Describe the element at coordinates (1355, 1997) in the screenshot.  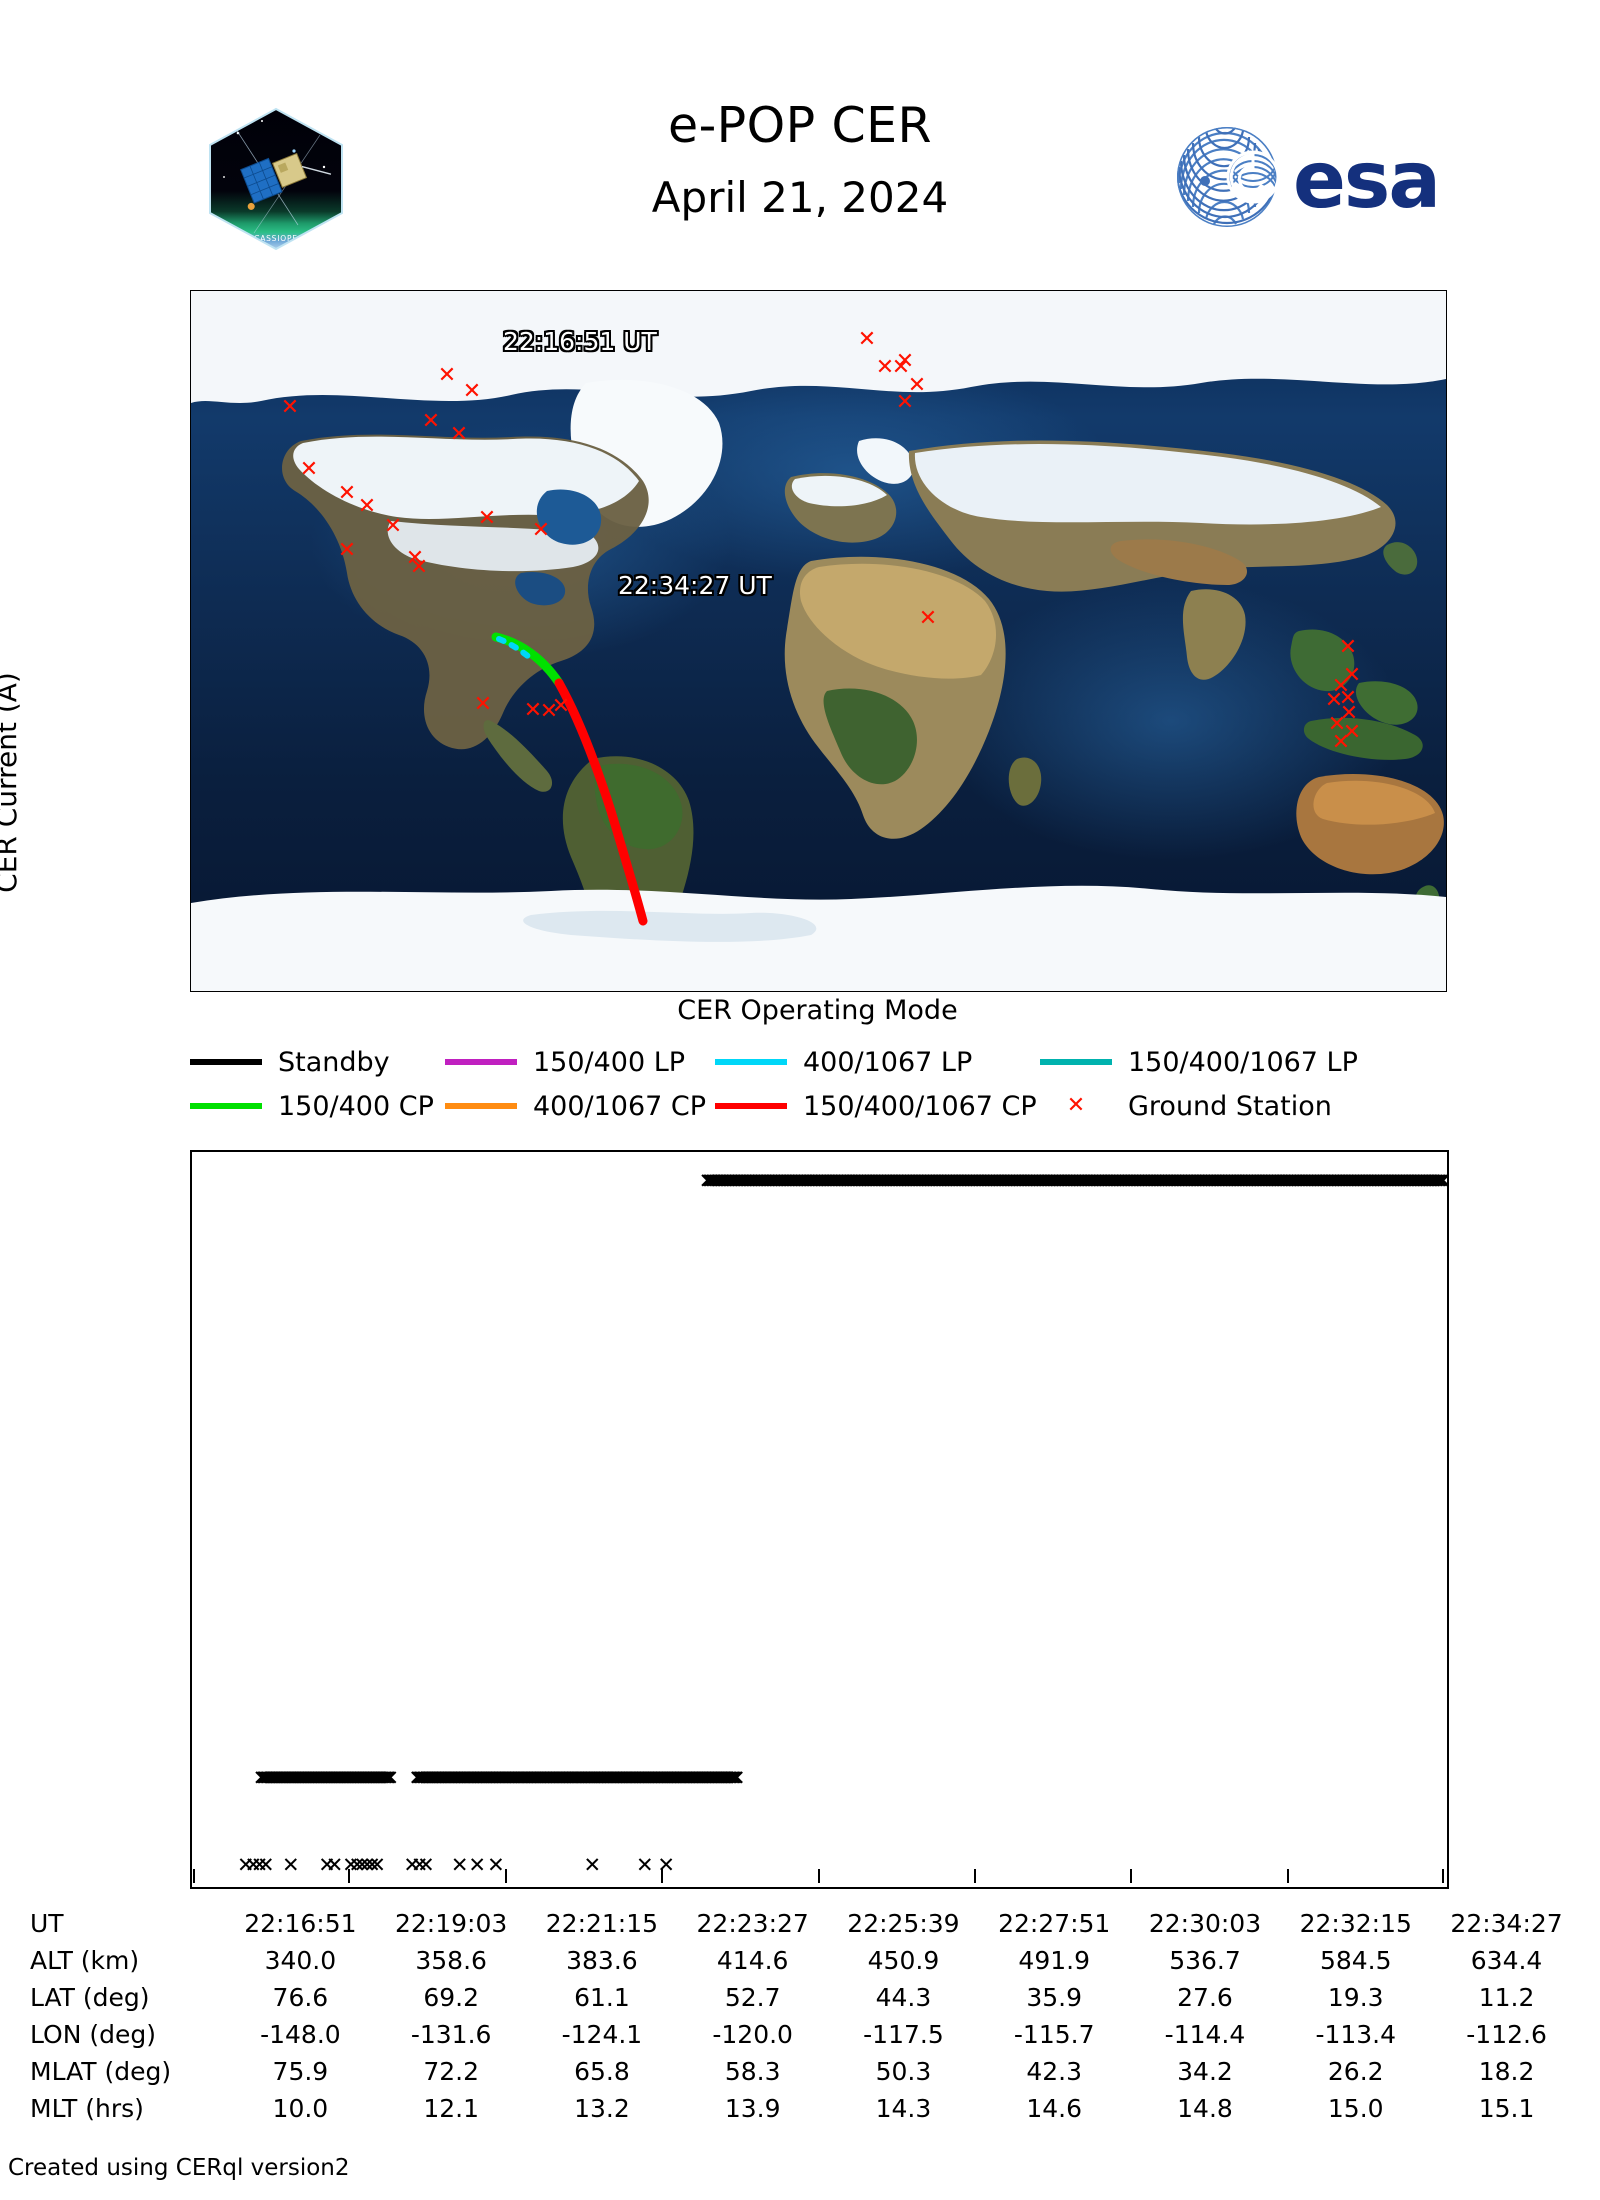
I see `table-cell: 19.3` at that location.